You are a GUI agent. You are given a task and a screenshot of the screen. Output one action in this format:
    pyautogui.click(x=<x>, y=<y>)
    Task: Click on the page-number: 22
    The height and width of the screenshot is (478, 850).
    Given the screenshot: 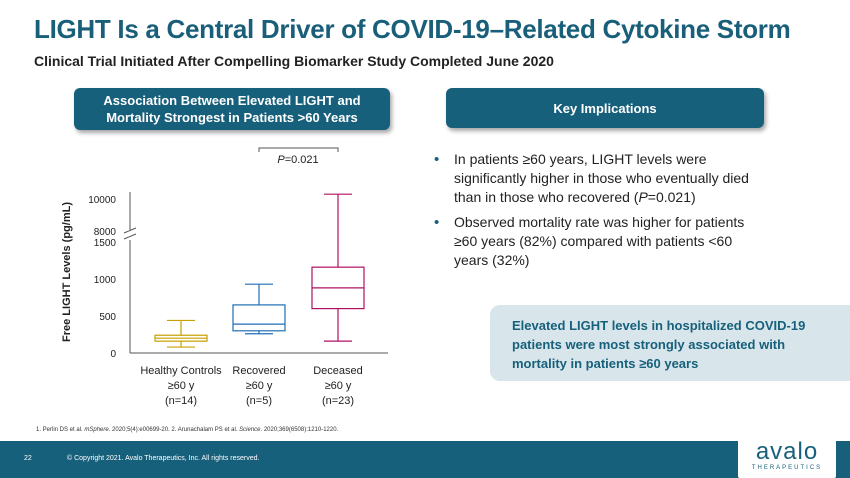 What is the action you would take?
    pyautogui.click(x=28, y=458)
    